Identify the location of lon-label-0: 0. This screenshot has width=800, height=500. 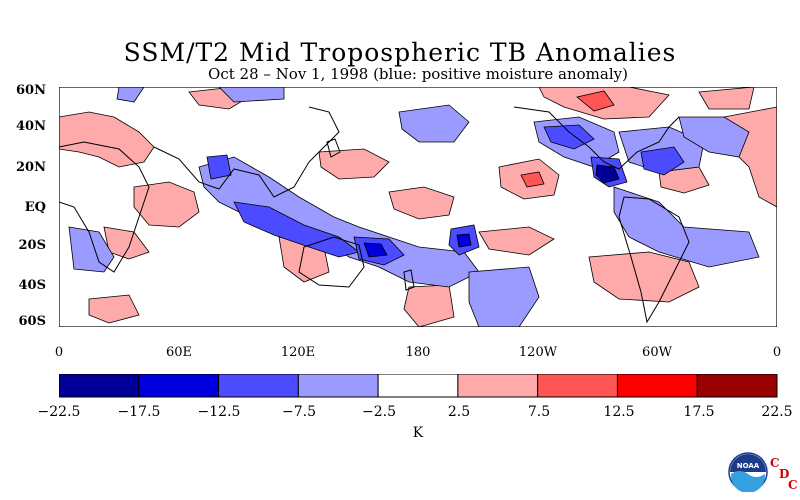
(59, 352).